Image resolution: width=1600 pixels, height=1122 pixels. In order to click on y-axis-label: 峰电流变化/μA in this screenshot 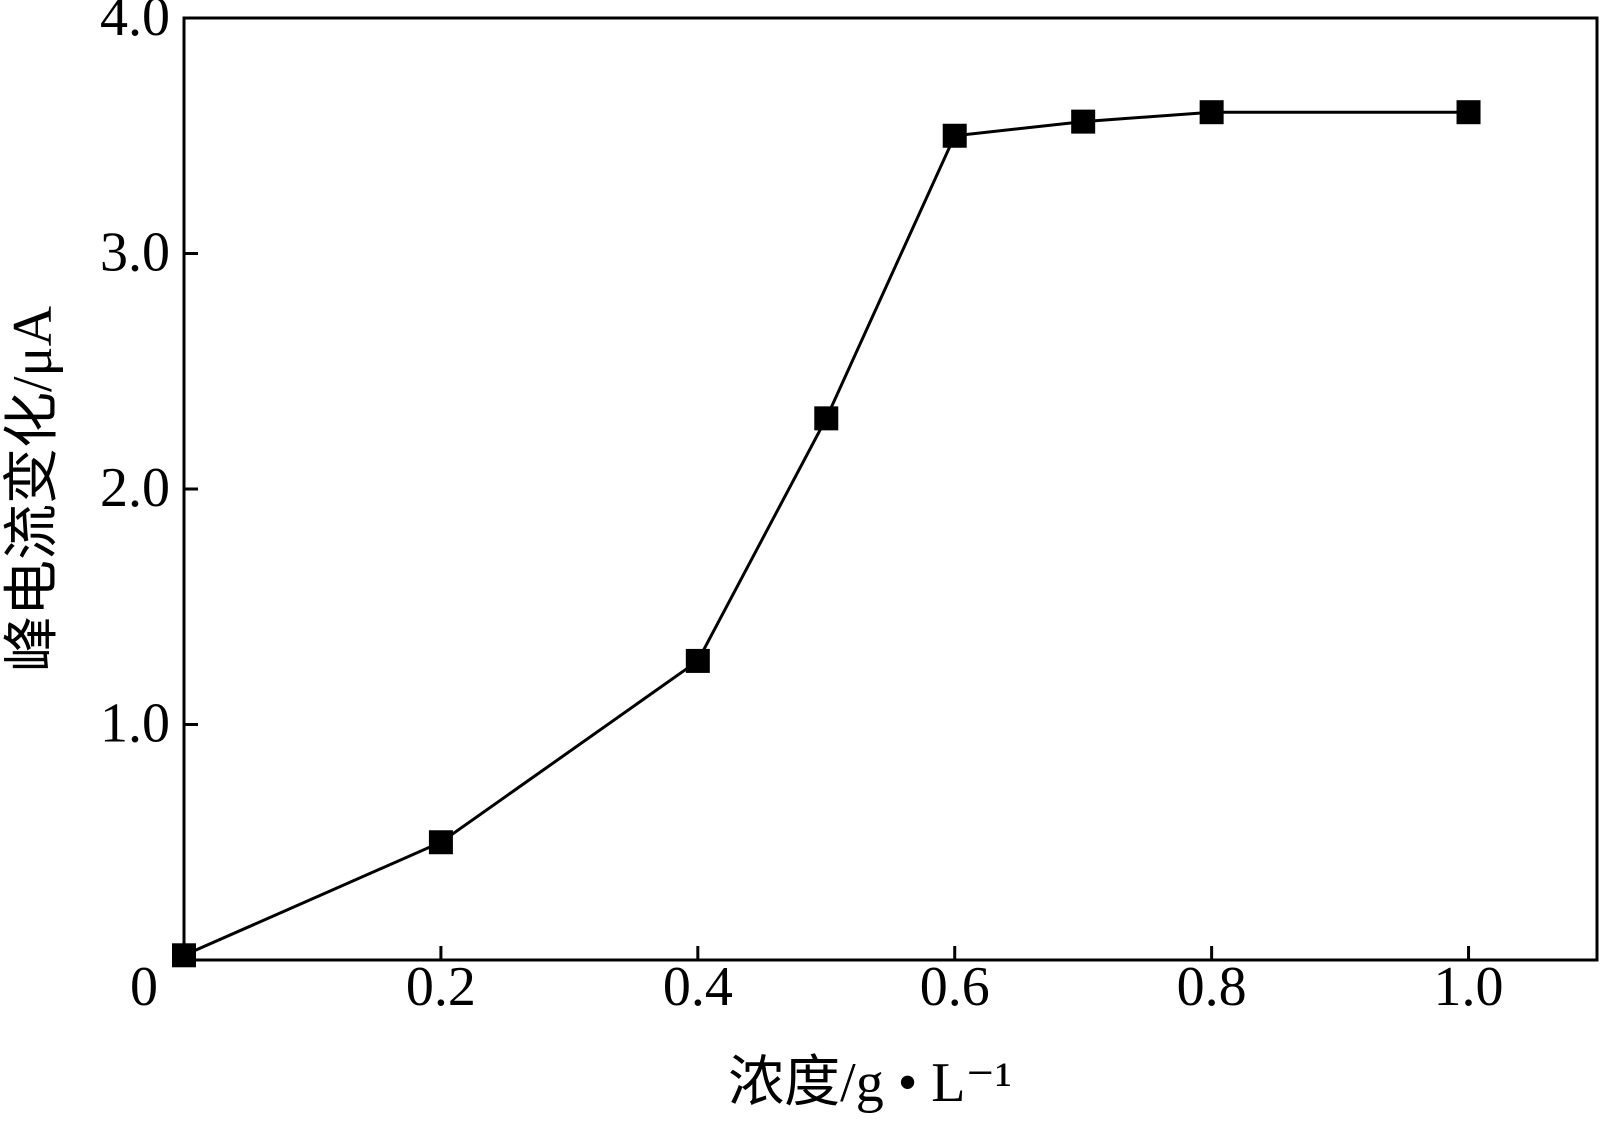, I will do `click(33, 488)`.